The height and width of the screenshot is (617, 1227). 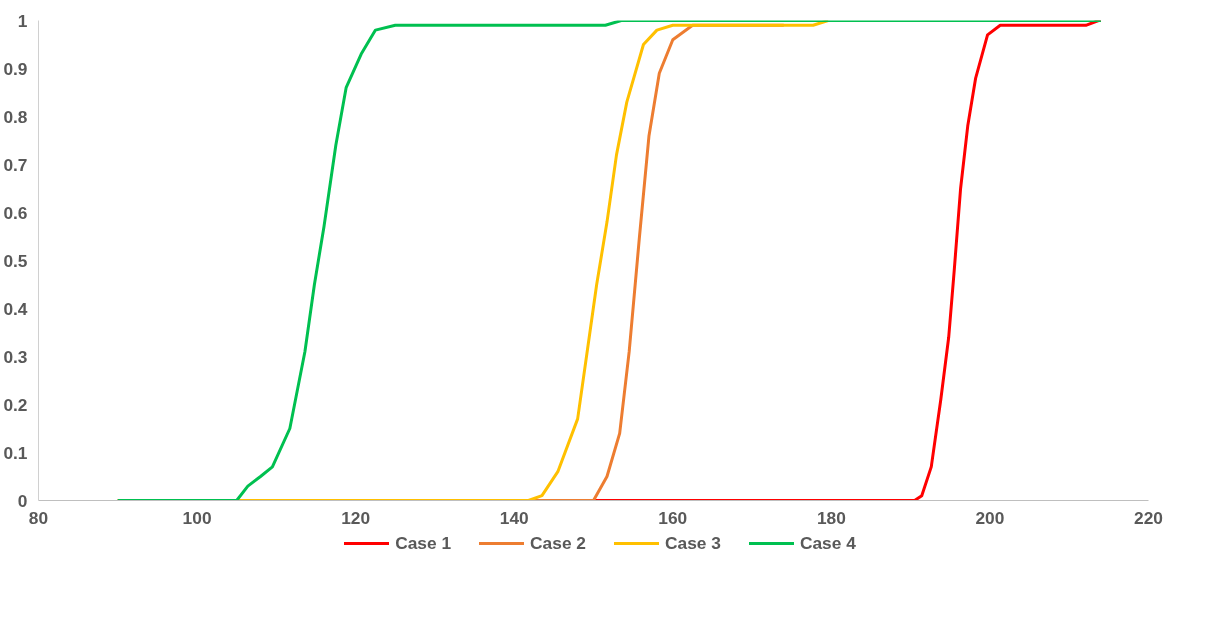 What do you see at coordinates (356, 517) in the screenshot?
I see `x-tick-label: 120` at bounding box center [356, 517].